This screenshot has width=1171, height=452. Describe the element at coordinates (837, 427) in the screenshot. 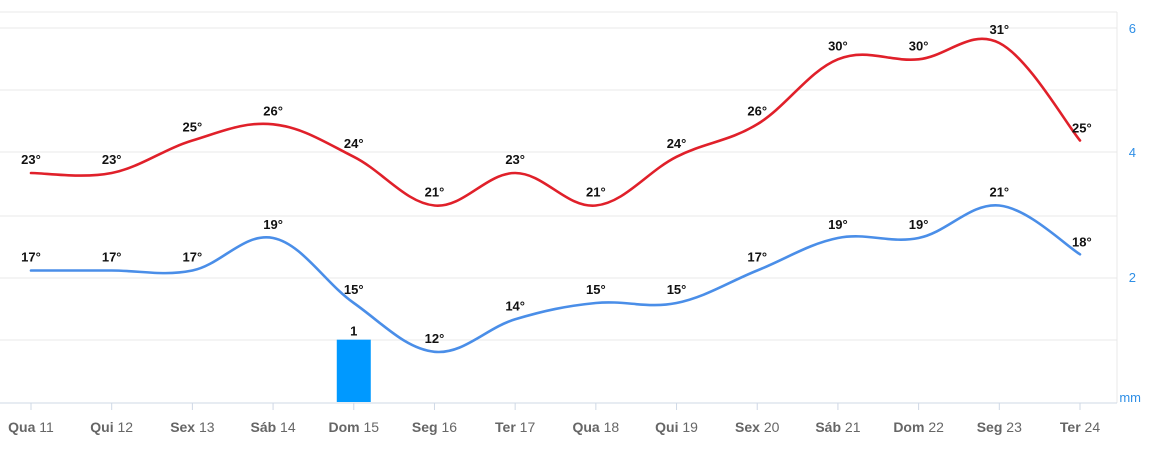

I see `x-tick-label: Sáb 21` at that location.